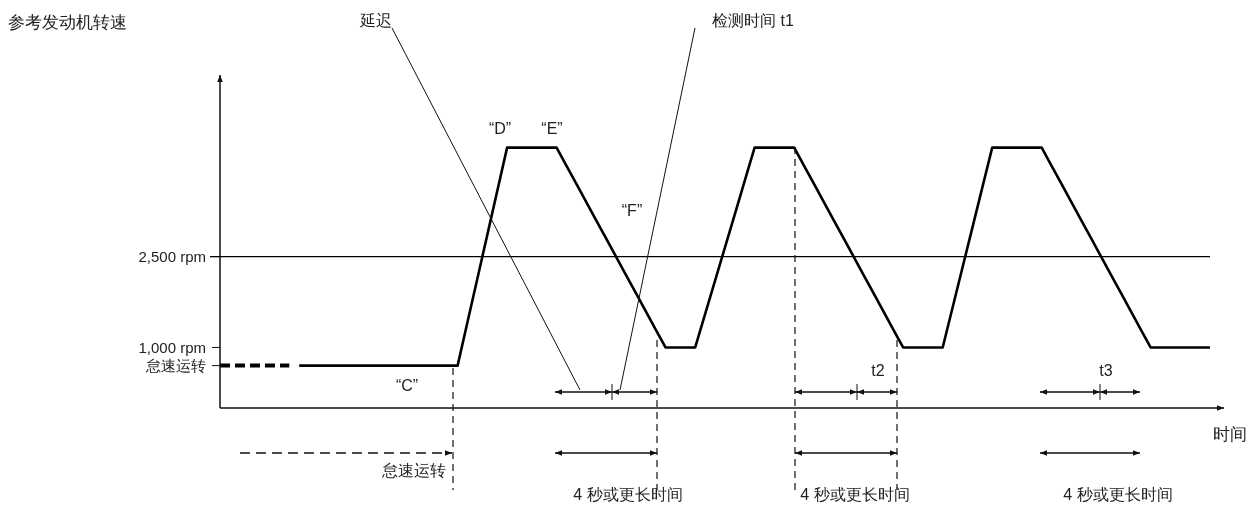  I want to click on x-axis-title: 时间, so click(1230, 434).